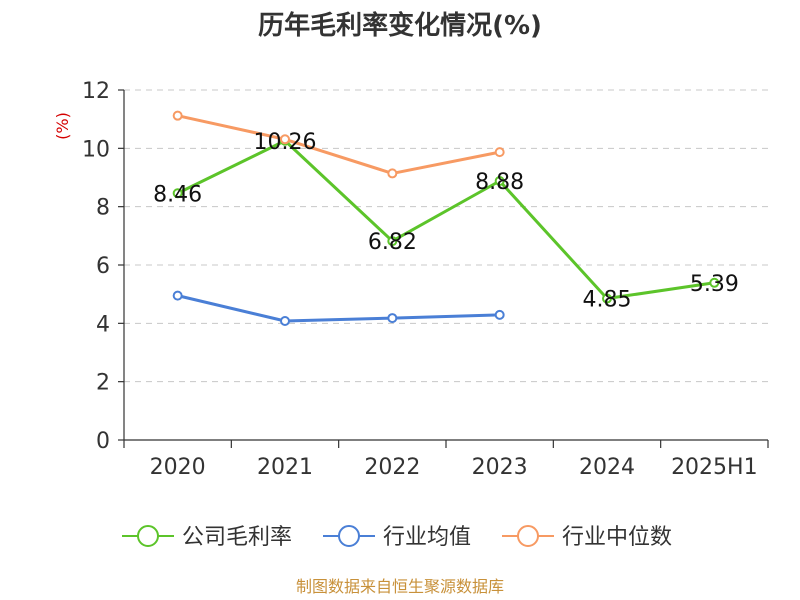  Describe the element at coordinates (237, 537) in the screenshot. I see `legend-label: 公司毛利率` at that location.